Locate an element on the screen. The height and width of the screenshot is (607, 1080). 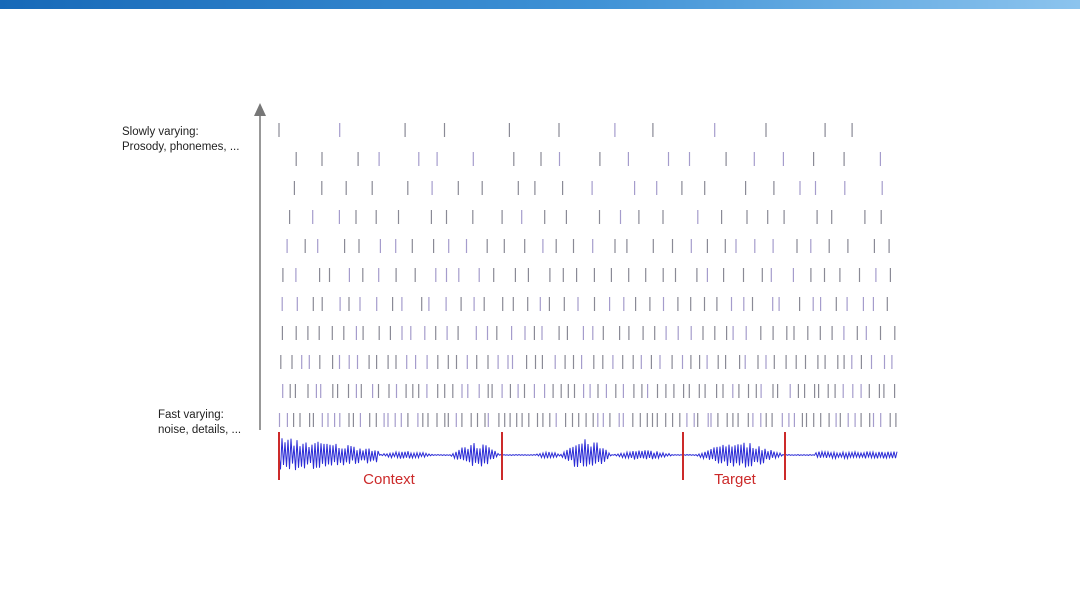
slow-title: Slowly varying: is located at coordinates (160, 132).